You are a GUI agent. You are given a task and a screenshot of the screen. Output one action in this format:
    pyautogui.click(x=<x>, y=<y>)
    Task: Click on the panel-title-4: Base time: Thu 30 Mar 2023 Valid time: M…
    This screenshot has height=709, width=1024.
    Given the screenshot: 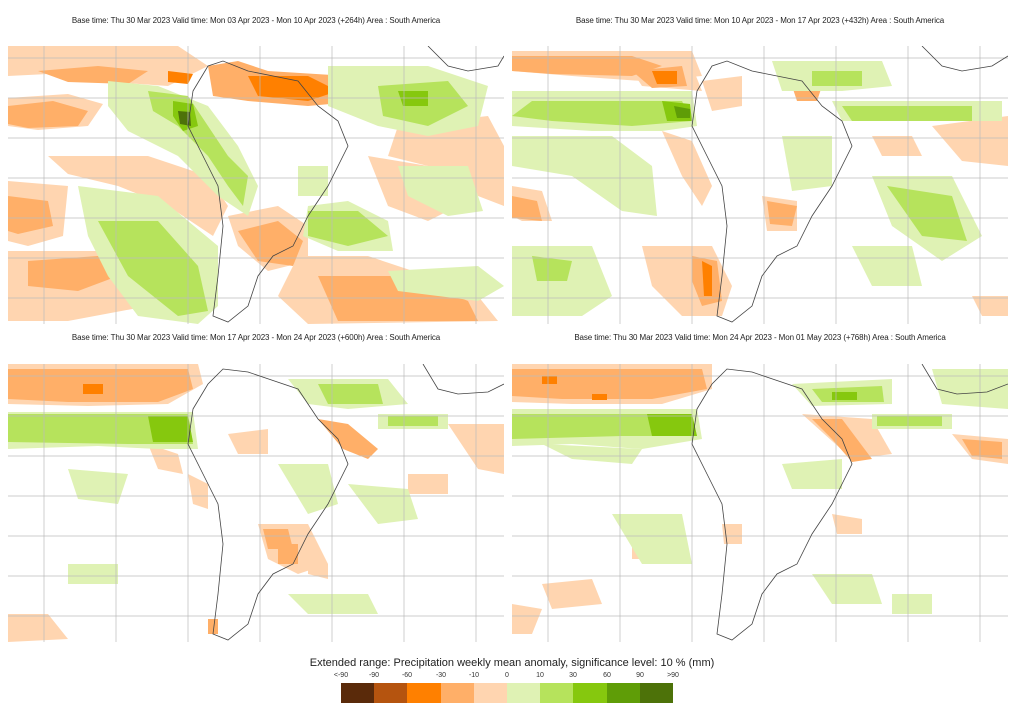 What is the action you would take?
    pyautogui.click(x=760, y=337)
    